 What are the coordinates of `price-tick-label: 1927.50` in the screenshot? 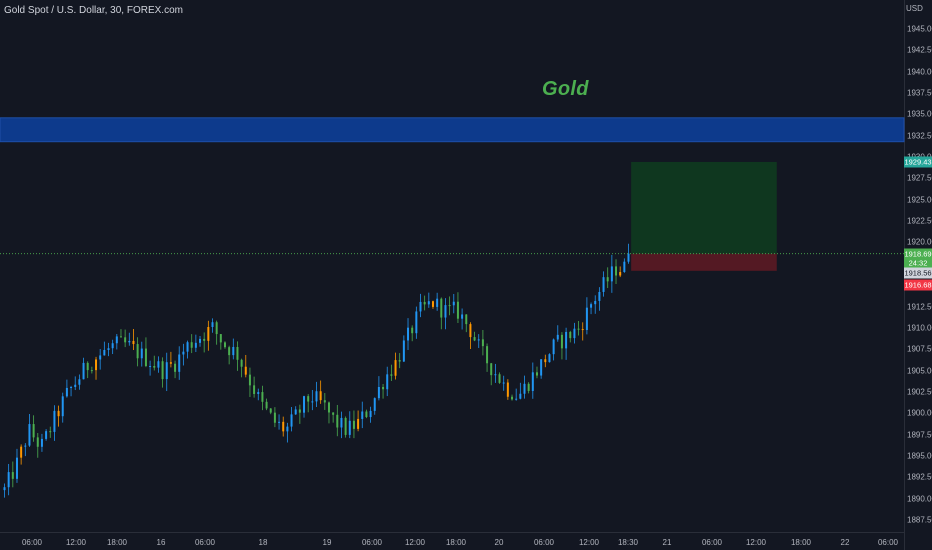 It's located at (919, 178).